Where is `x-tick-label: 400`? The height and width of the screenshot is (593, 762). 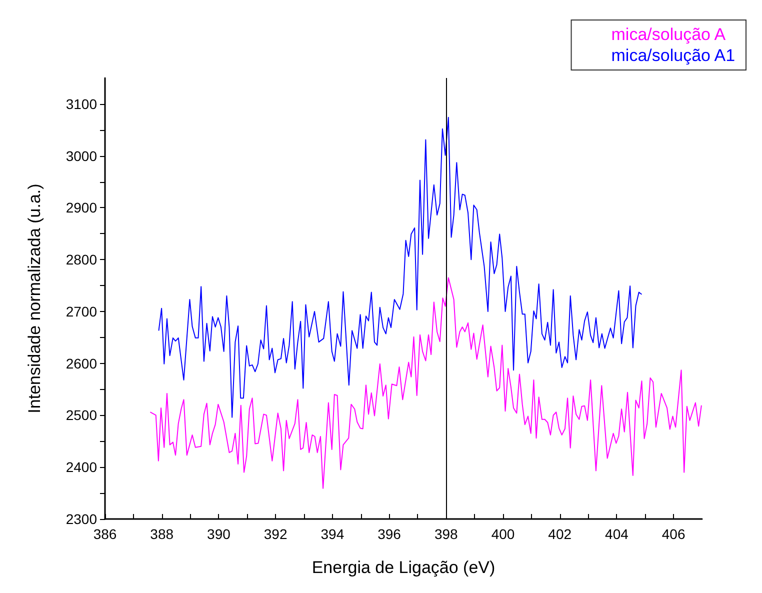 x-tick-label: 400 is located at coordinates (503, 534).